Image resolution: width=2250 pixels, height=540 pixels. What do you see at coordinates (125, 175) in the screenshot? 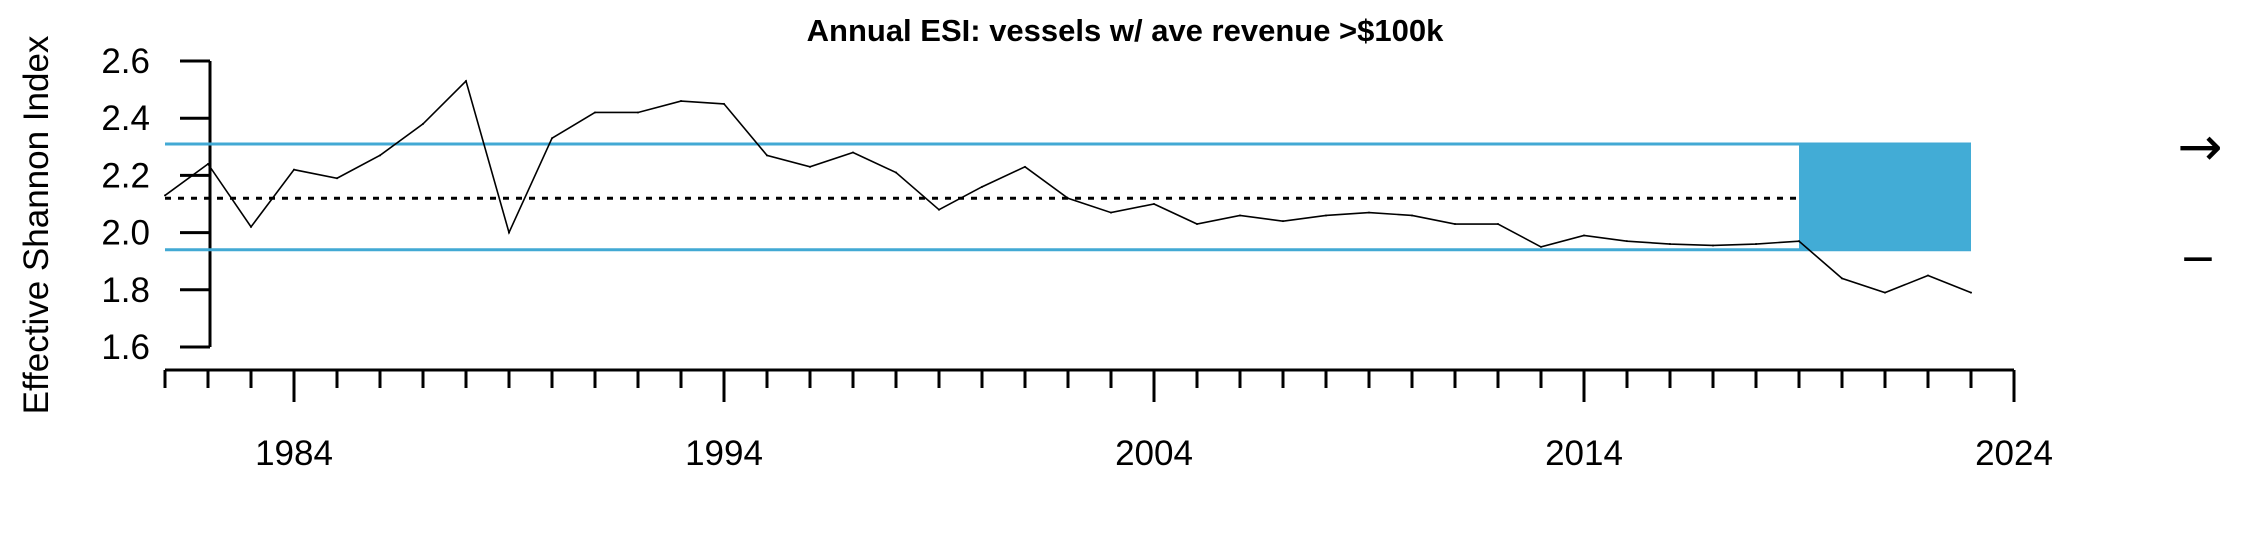
I see `y-tick-label: 2.2` at bounding box center [125, 175].